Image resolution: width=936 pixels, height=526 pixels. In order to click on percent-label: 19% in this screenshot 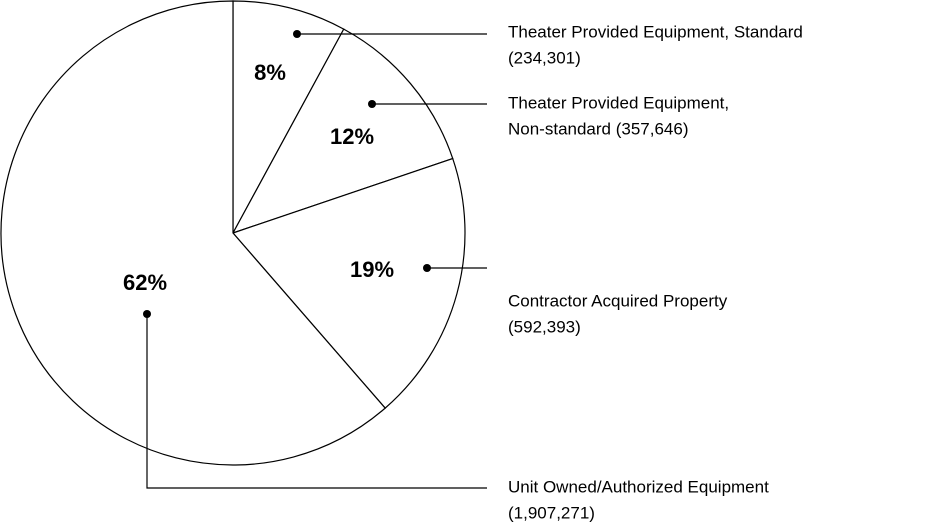, I will do `click(372, 269)`.